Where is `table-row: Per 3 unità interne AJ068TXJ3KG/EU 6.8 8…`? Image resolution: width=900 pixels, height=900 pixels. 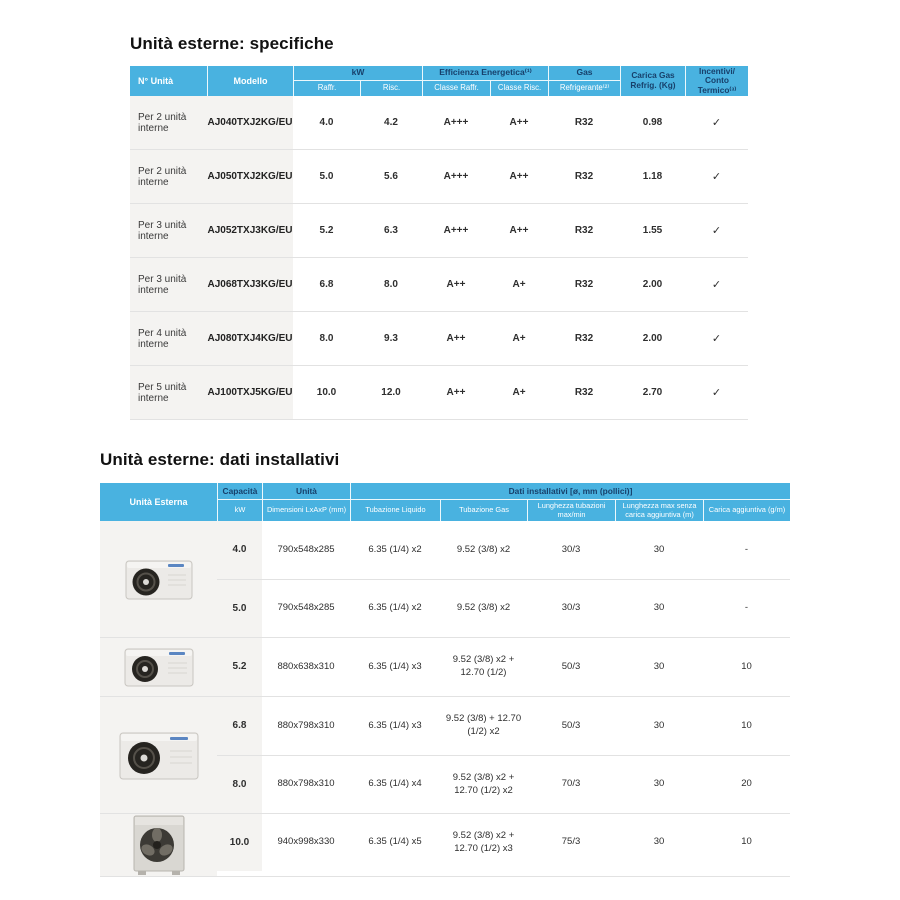 table-row: Per 3 unità interne AJ068TXJ3KG/EU 6.8 8… is located at coordinates (439, 285).